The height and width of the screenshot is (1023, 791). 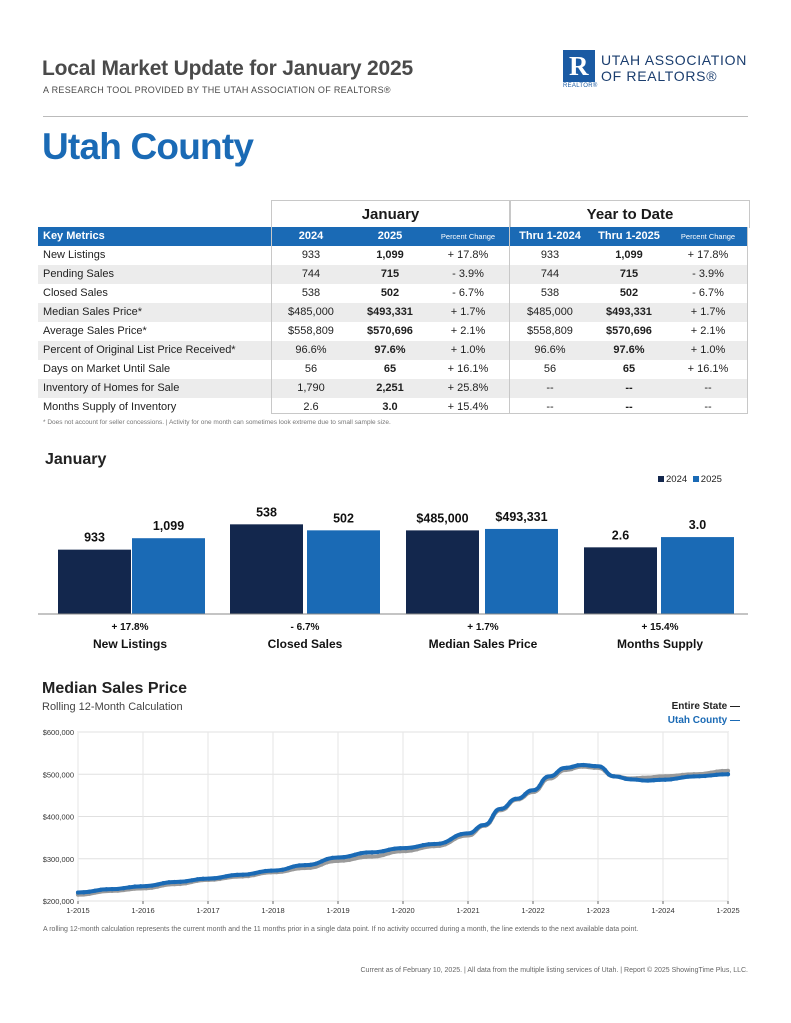 What do you see at coordinates (402, 910) in the screenshot?
I see `x-tick-label: 1-2020` at bounding box center [402, 910].